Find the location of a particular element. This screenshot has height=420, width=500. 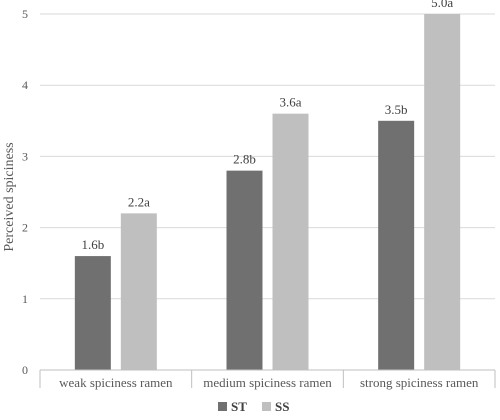

data-label-st-2: 3.5b is located at coordinates (396, 109).